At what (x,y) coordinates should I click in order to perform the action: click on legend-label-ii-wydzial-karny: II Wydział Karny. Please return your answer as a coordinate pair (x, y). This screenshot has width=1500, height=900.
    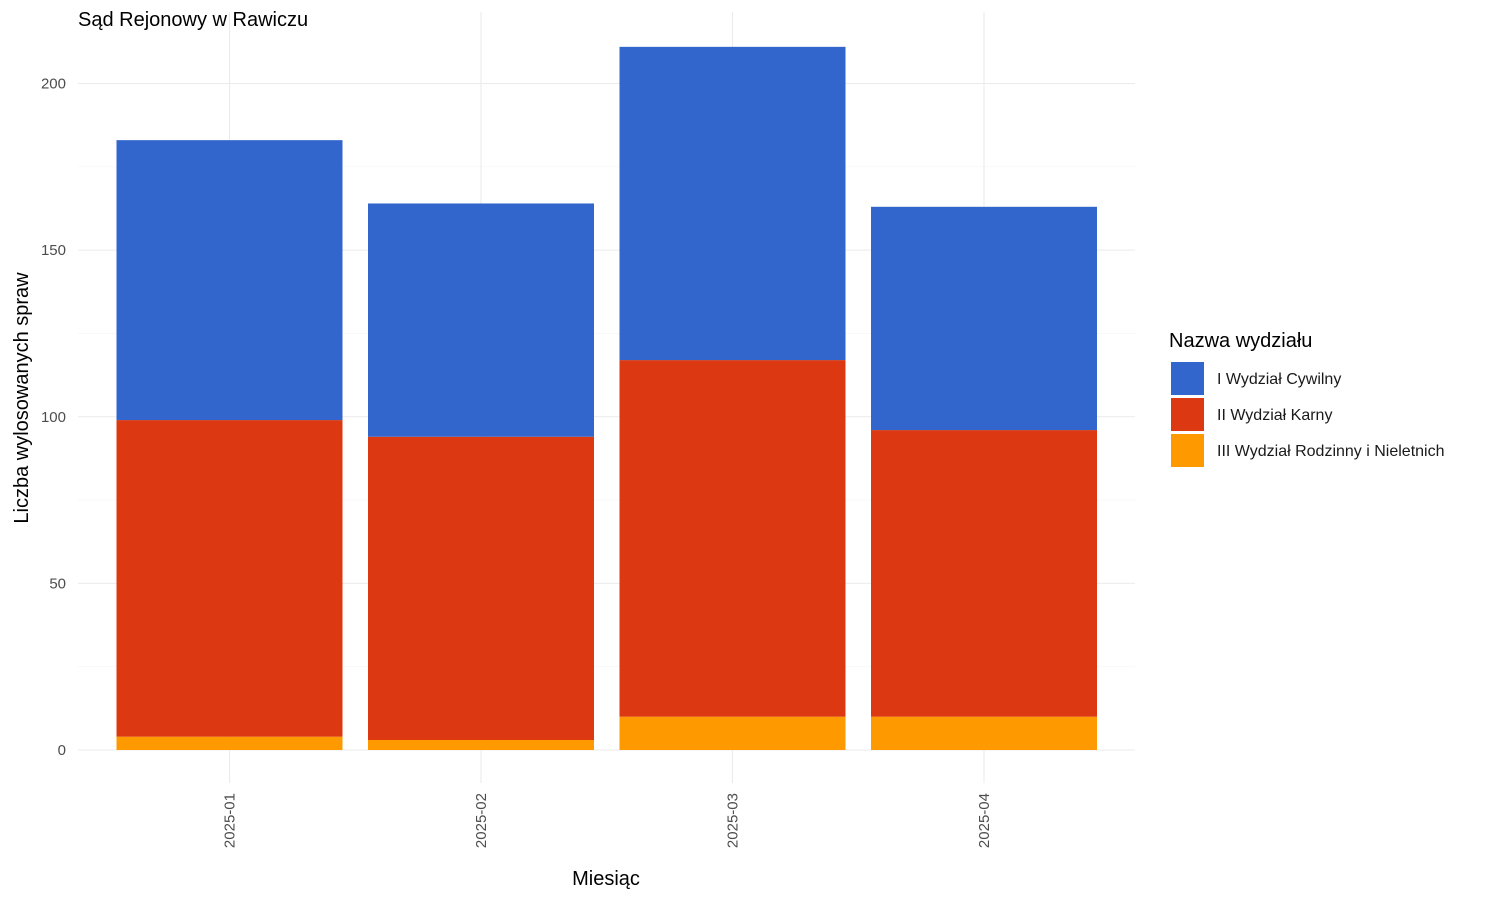
    Looking at the image, I should click on (1274, 415).